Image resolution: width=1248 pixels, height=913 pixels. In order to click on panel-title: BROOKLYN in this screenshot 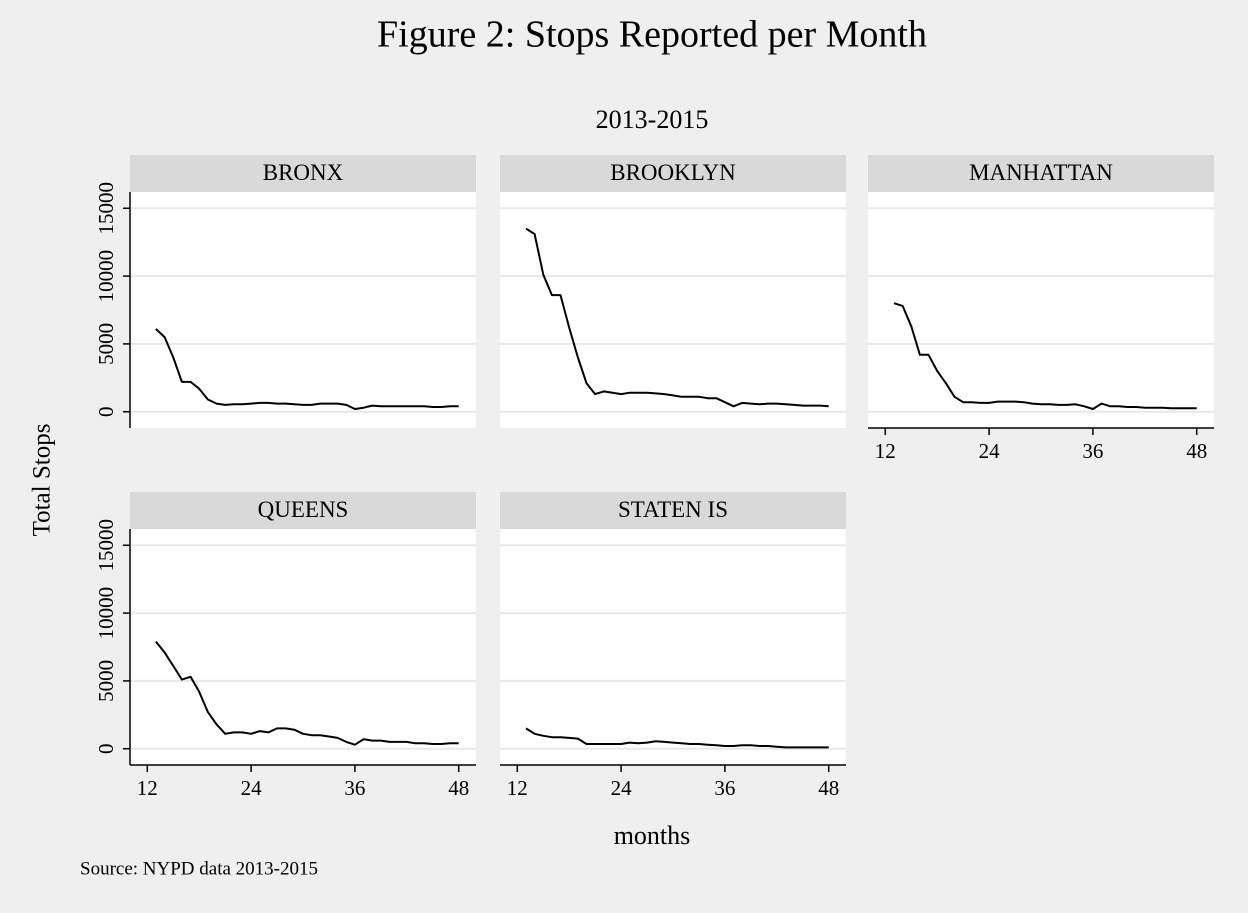, I will do `click(673, 172)`.